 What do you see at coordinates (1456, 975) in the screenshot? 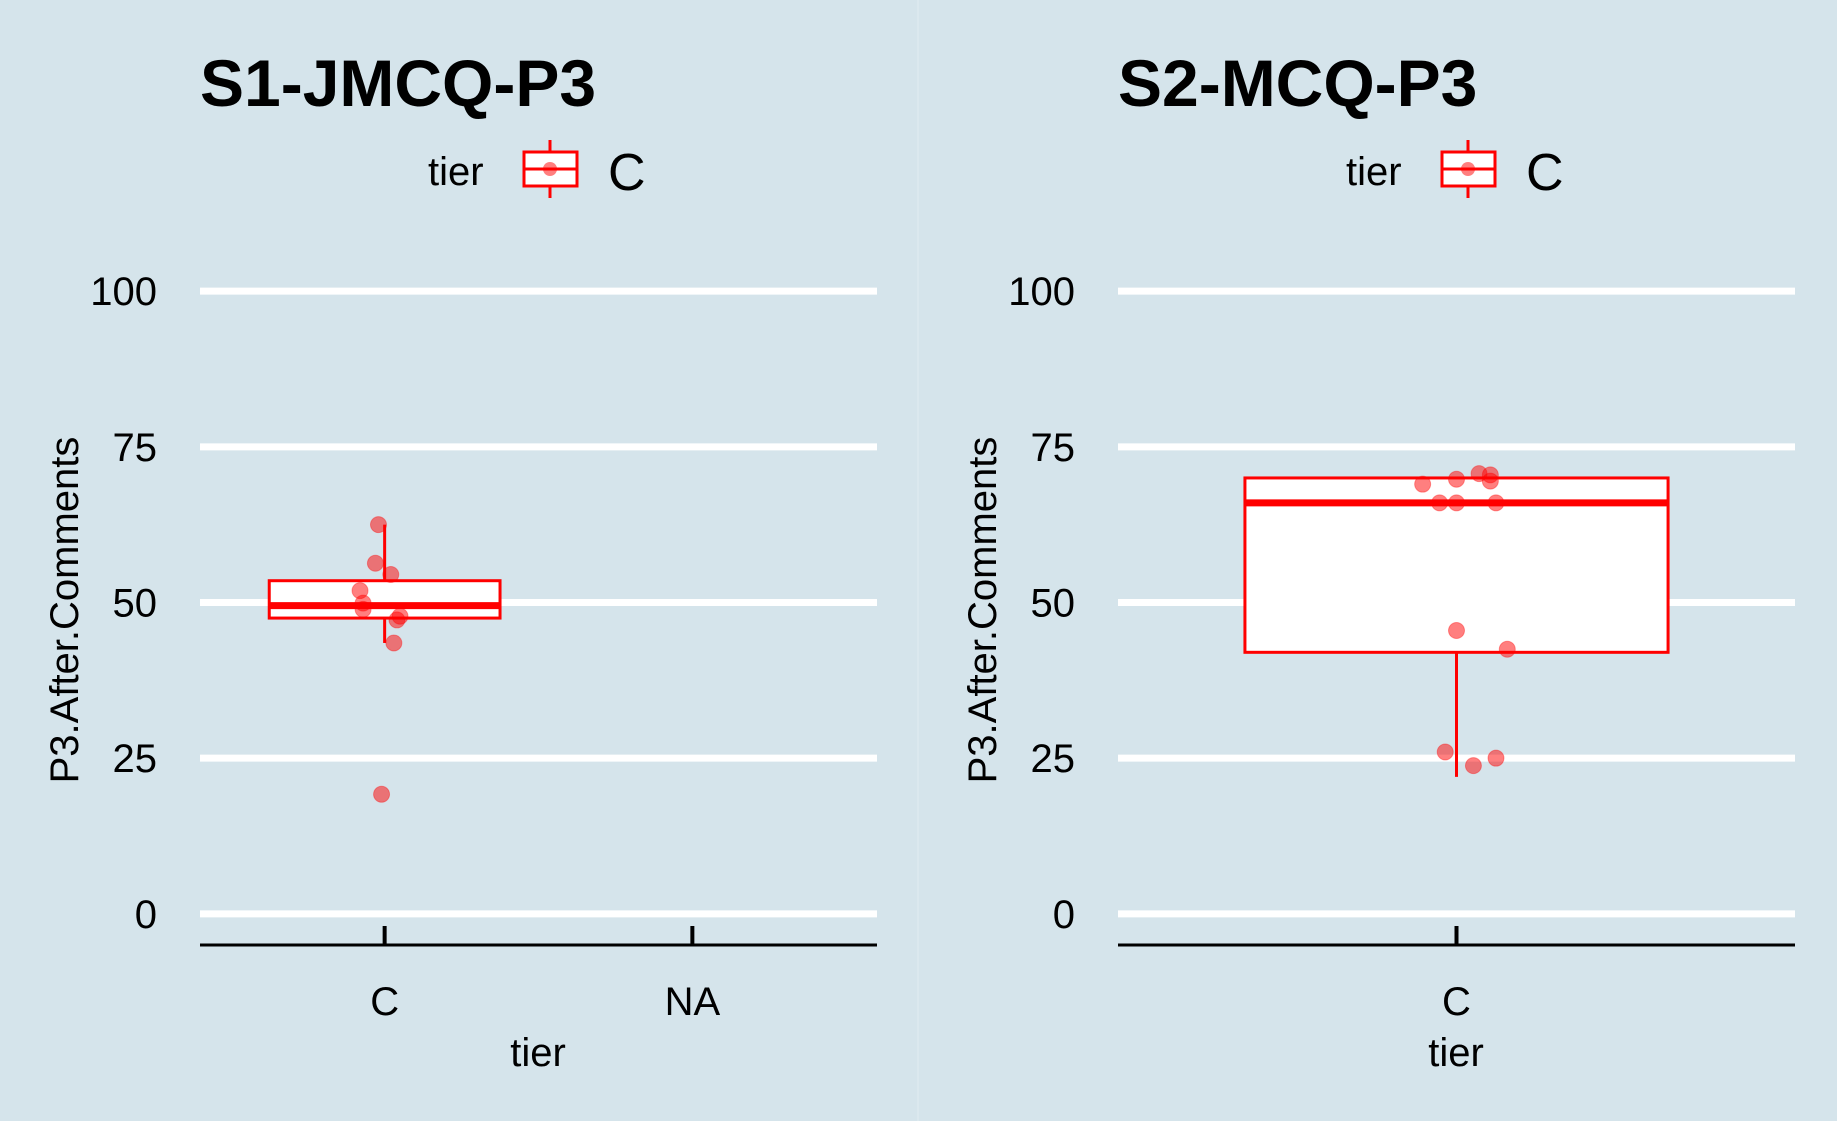
I see `x-axis: C` at bounding box center [1456, 975].